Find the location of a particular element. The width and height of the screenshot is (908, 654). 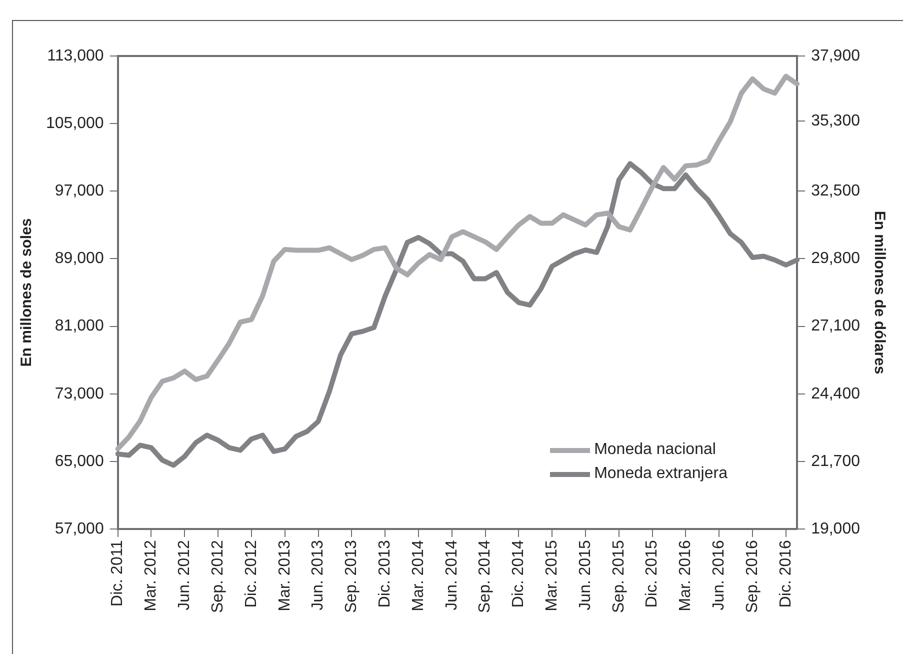

y-tick-label: 57,000 is located at coordinates (79, 529).